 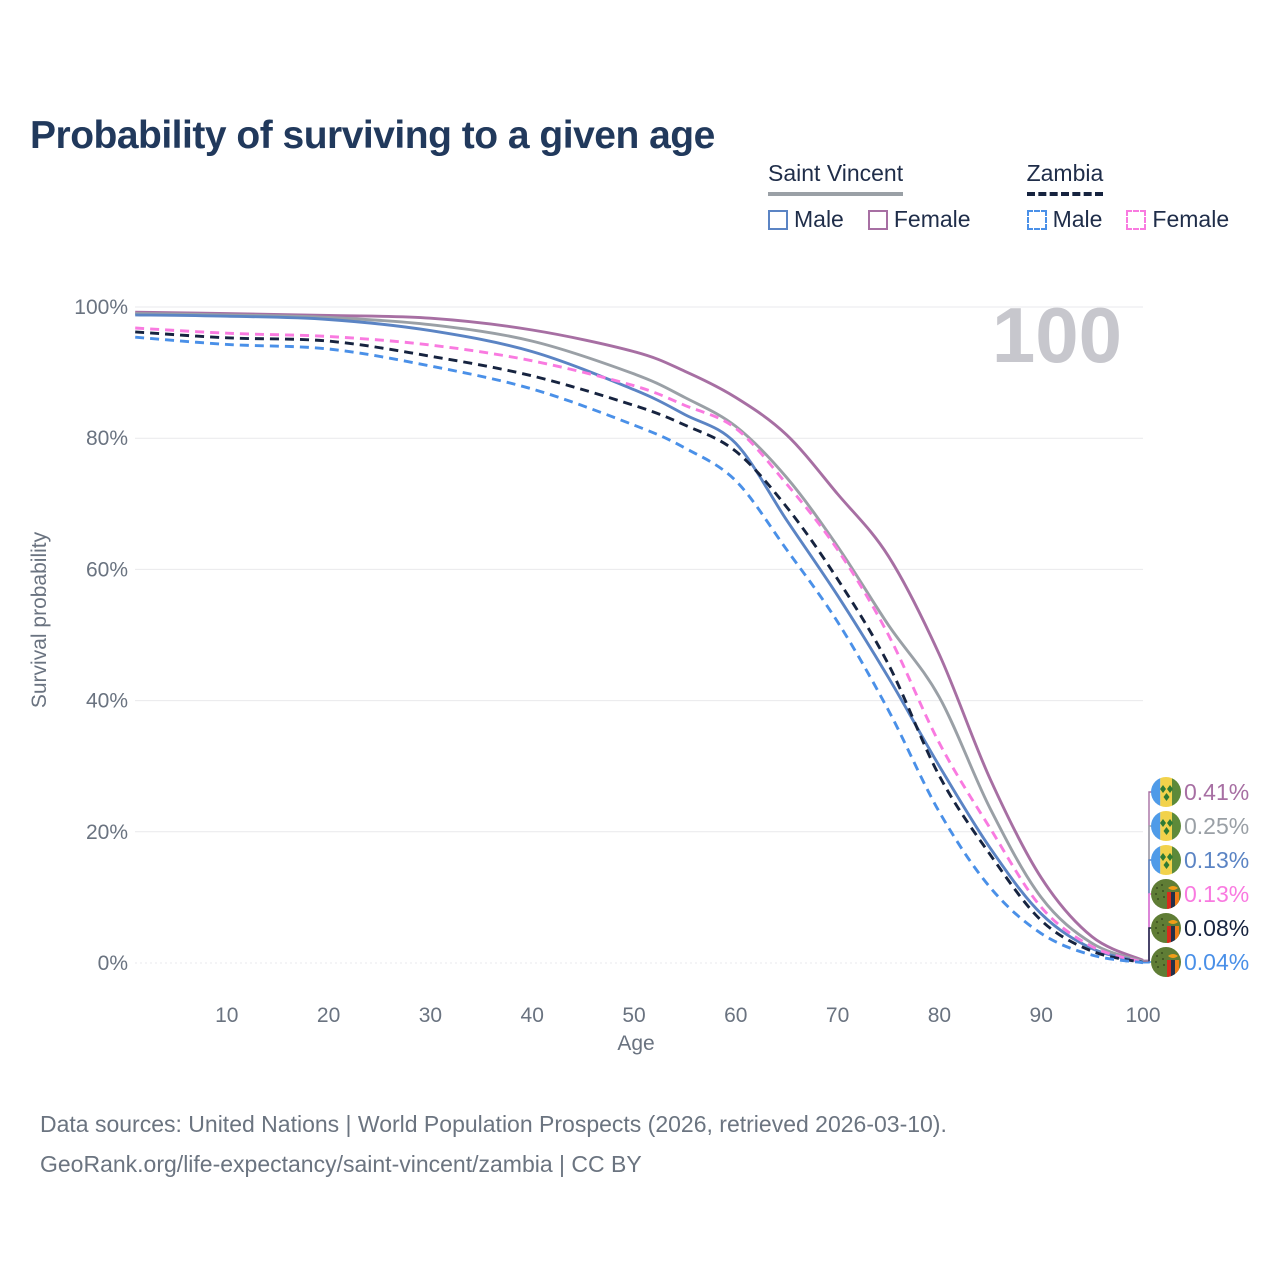 I want to click on end-value-label-zambia-both-sexes: 0.08%, so click(x=1216, y=928).